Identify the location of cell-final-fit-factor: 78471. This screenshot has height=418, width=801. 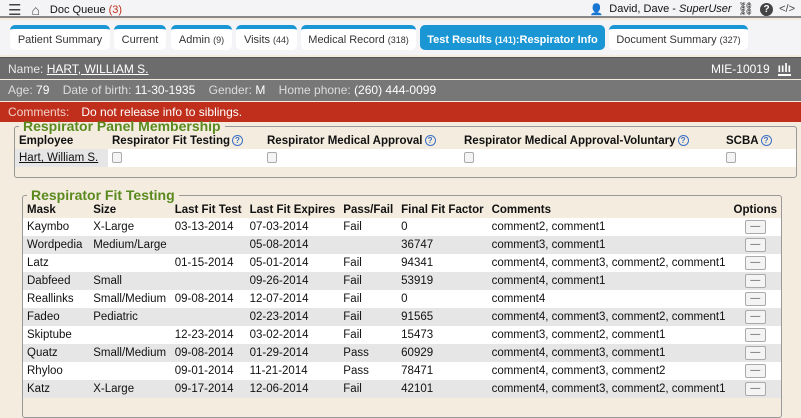
(442, 371).